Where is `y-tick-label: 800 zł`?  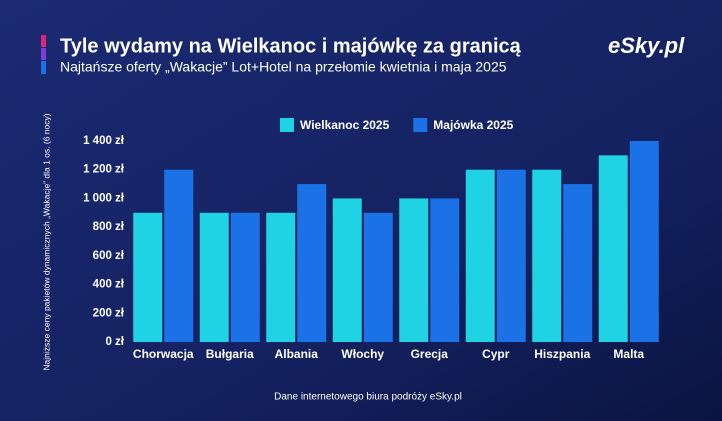 y-tick-label: 800 zł is located at coordinates (109, 227).